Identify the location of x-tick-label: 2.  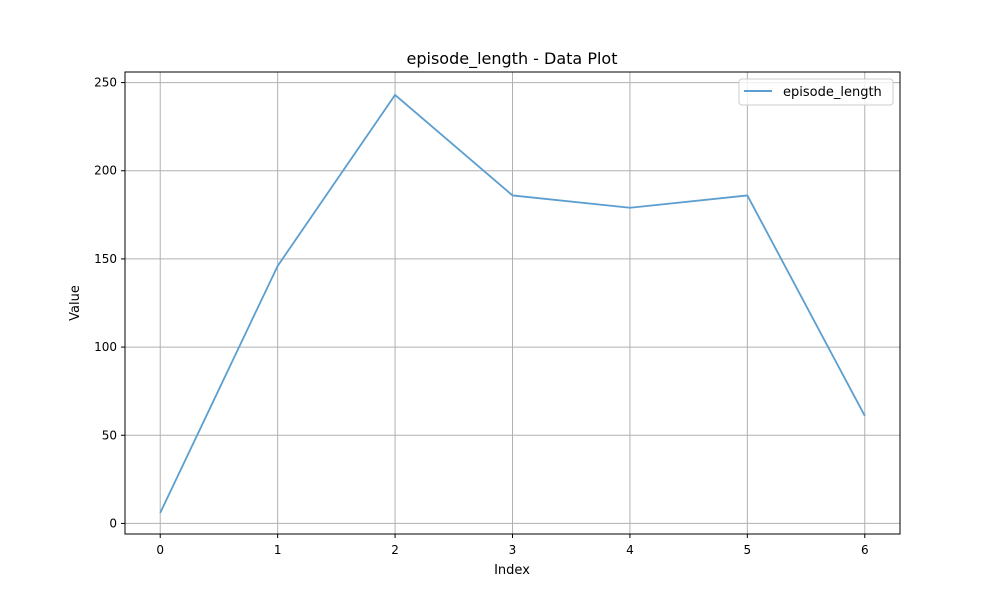
(395, 550).